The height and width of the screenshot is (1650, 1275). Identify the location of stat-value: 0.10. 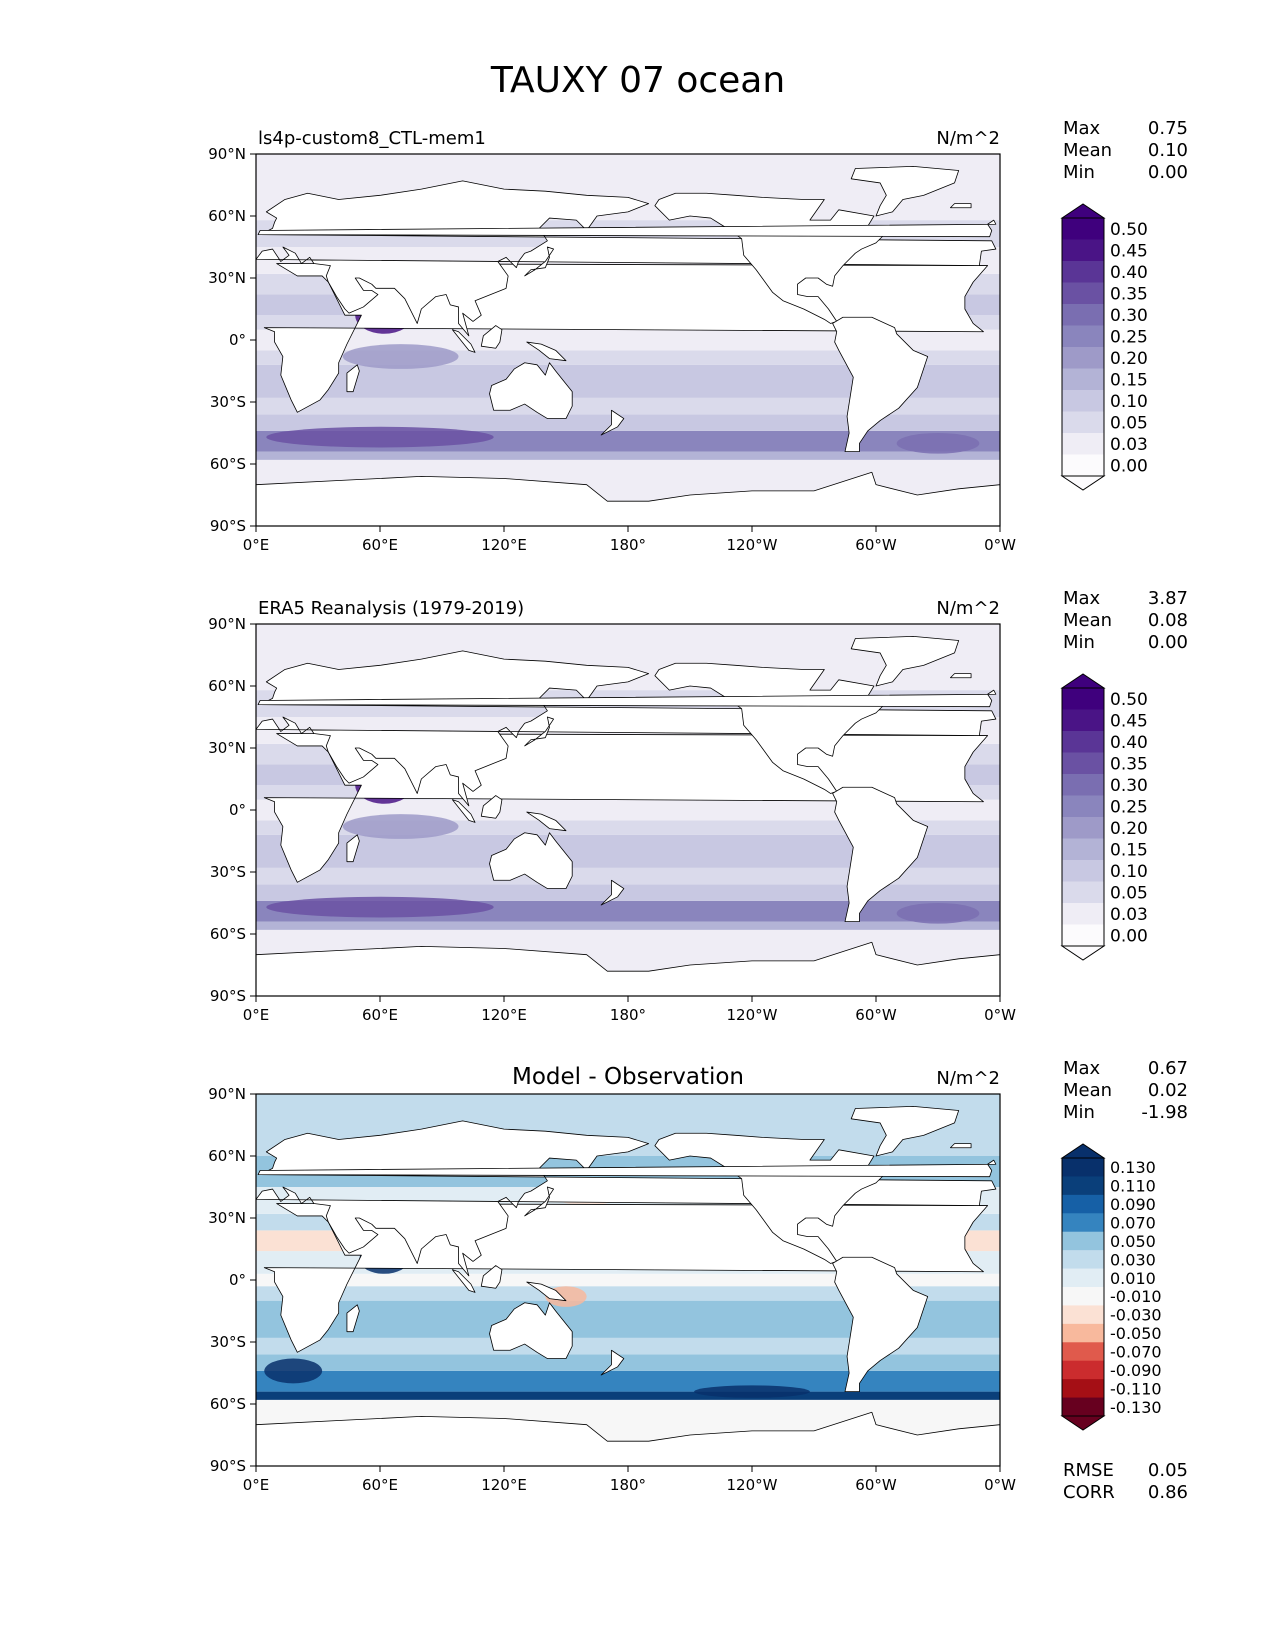
(1168, 150).